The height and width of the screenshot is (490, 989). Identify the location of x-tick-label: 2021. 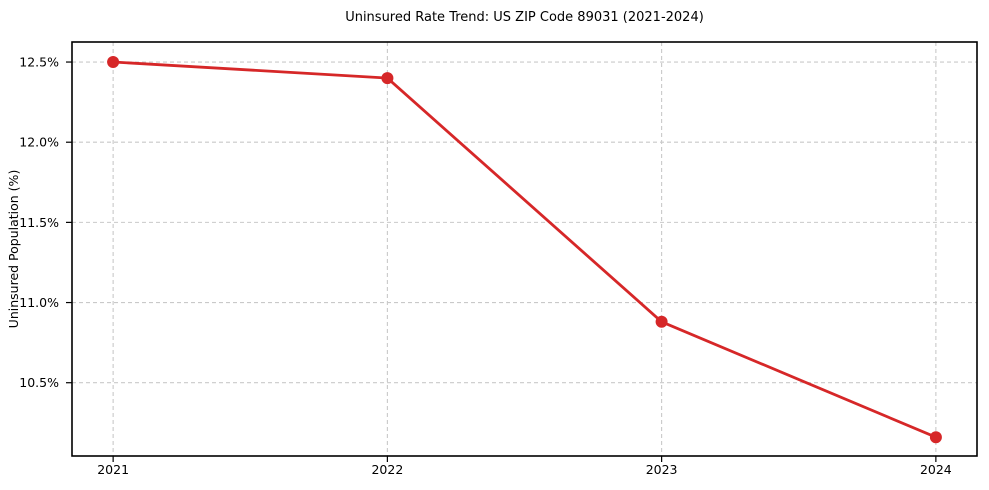
(113, 469).